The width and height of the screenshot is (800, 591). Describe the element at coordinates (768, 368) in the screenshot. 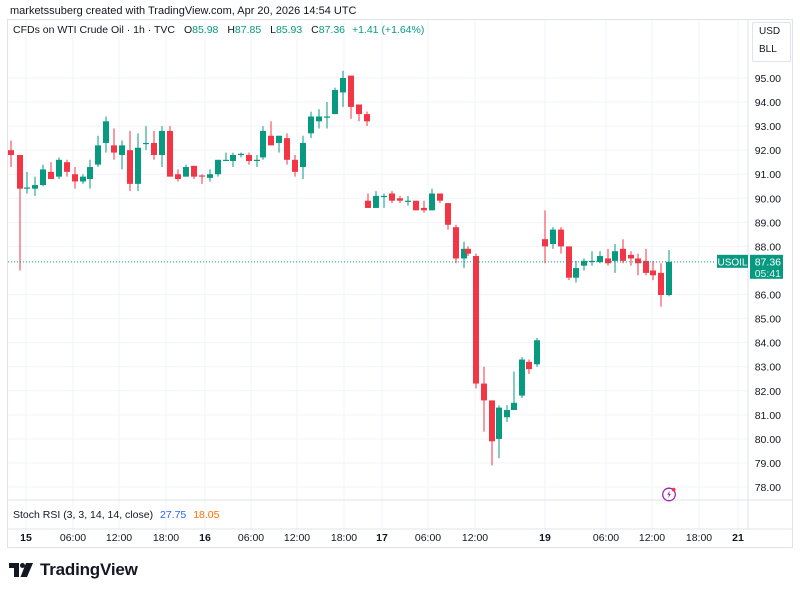

I see `price-tick-label: 83.00` at that location.